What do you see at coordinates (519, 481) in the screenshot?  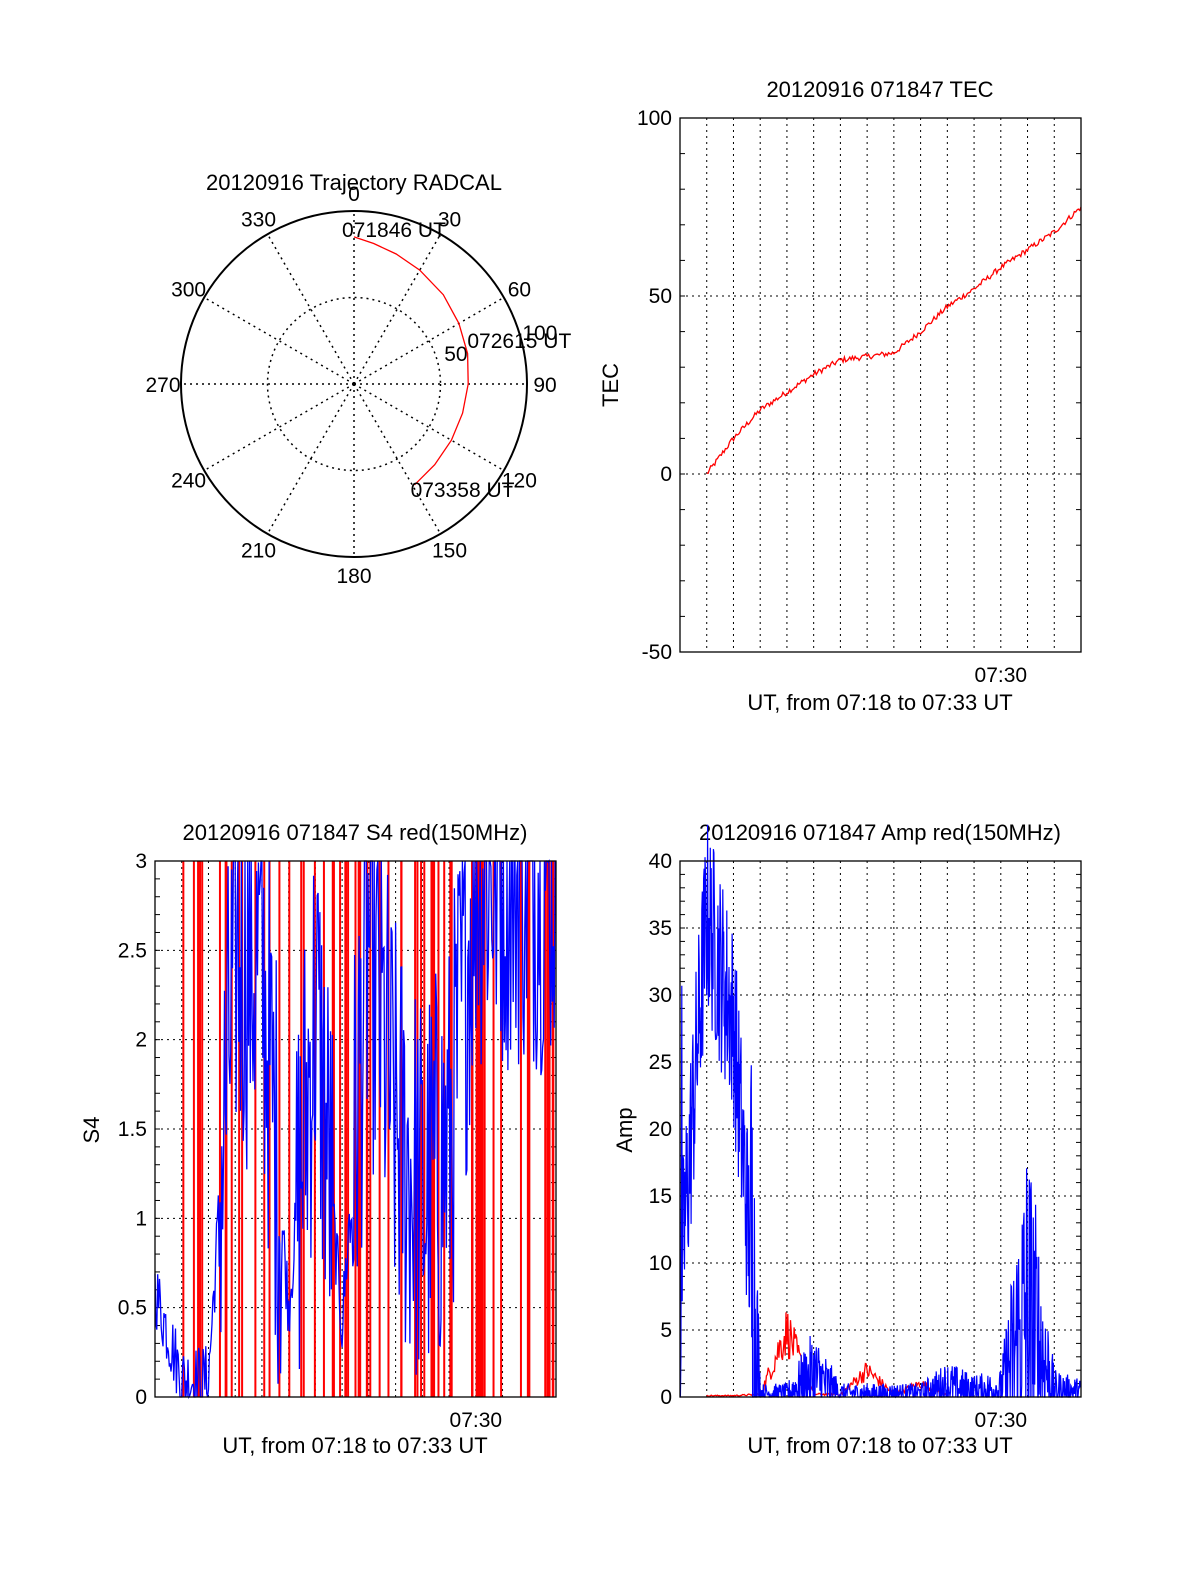 I see `polar-angle-label: 120` at bounding box center [519, 481].